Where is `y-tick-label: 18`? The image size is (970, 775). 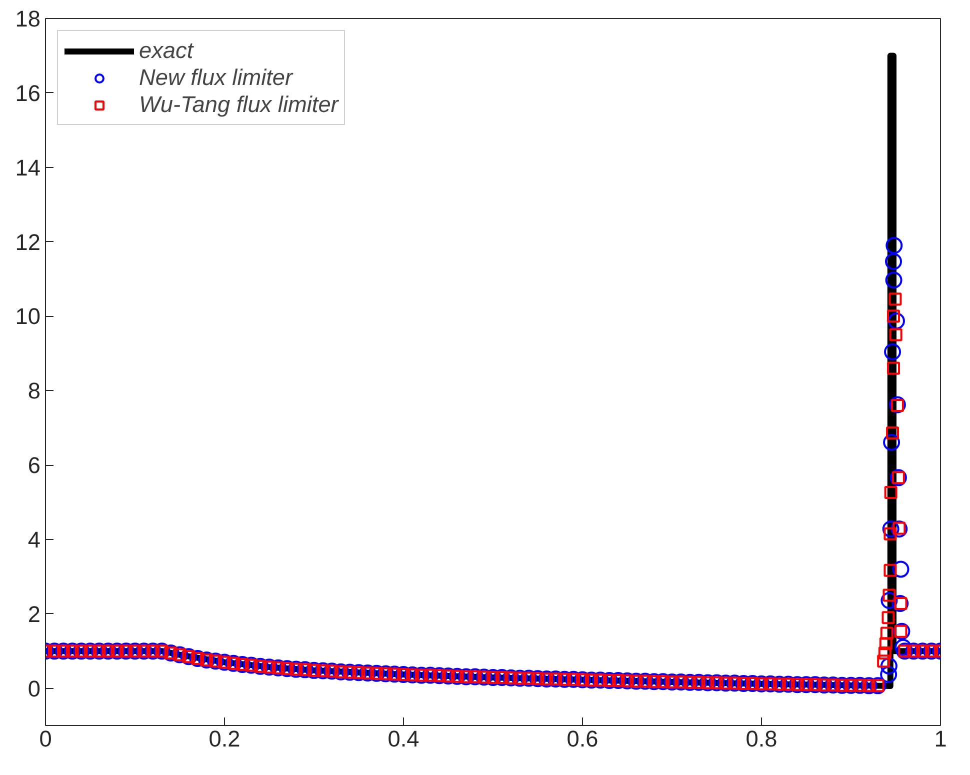 y-tick-label: 18 is located at coordinates (27, 19).